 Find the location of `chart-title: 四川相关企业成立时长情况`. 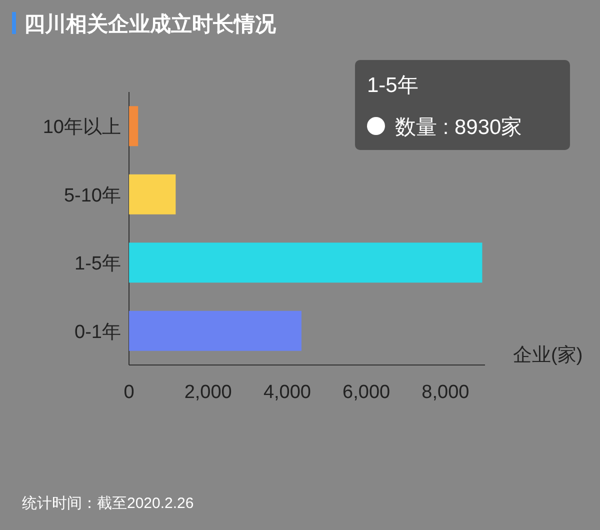

chart-title: 四川相关企业成立时长情况 is located at coordinates (150, 24).